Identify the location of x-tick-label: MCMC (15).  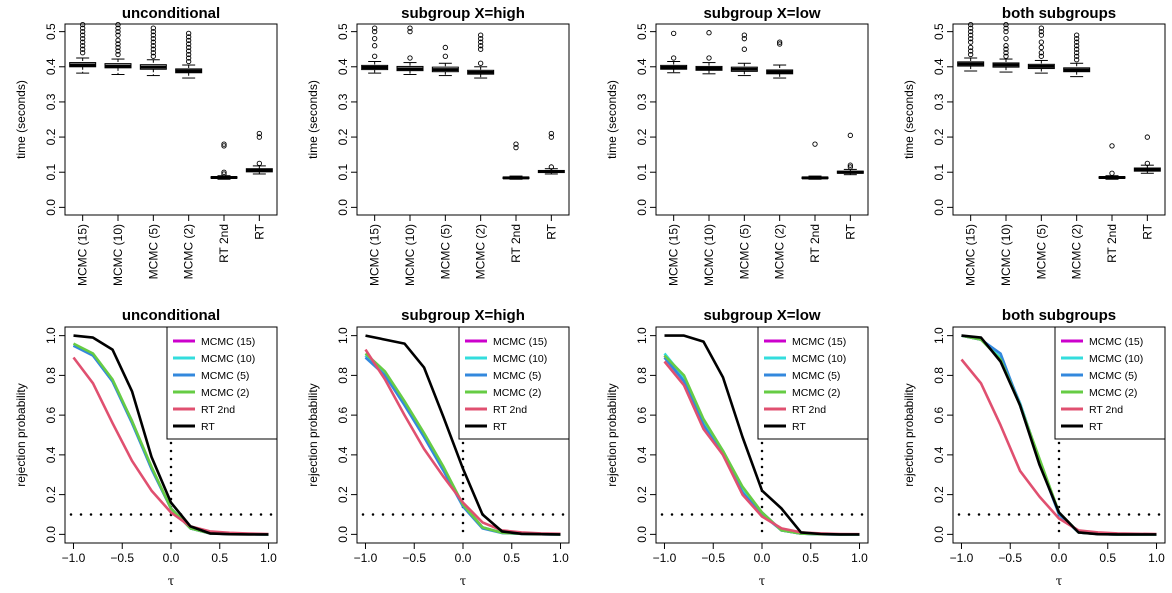
(674, 255).